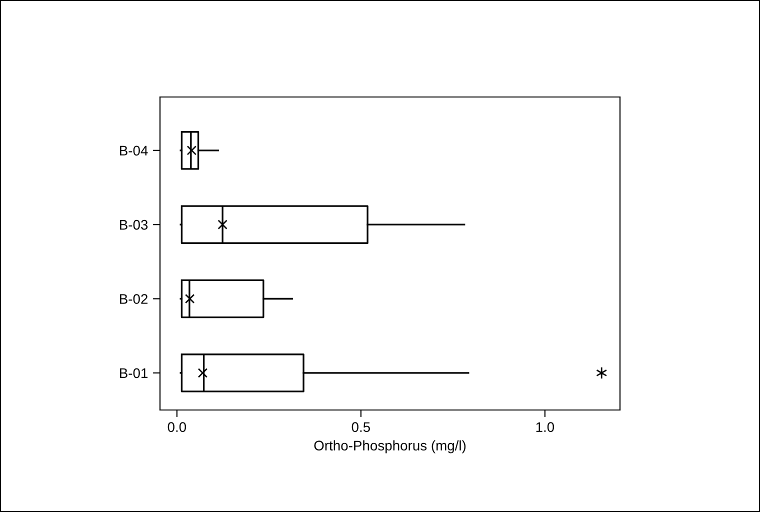 The height and width of the screenshot is (512, 760). Describe the element at coordinates (177, 427) in the screenshot. I see `x-tick-label: 0.0` at that location.